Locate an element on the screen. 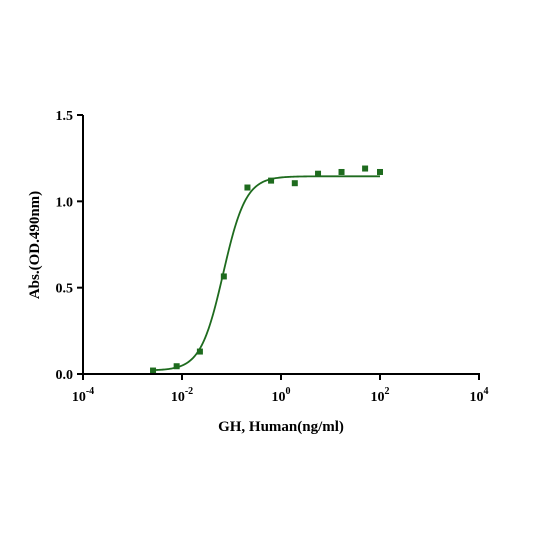 This screenshot has width=533, height=533. x-axis: 10⁻⁴ 10⁻² 10⁰ 10² 10⁴ is located at coordinates (280, 389).